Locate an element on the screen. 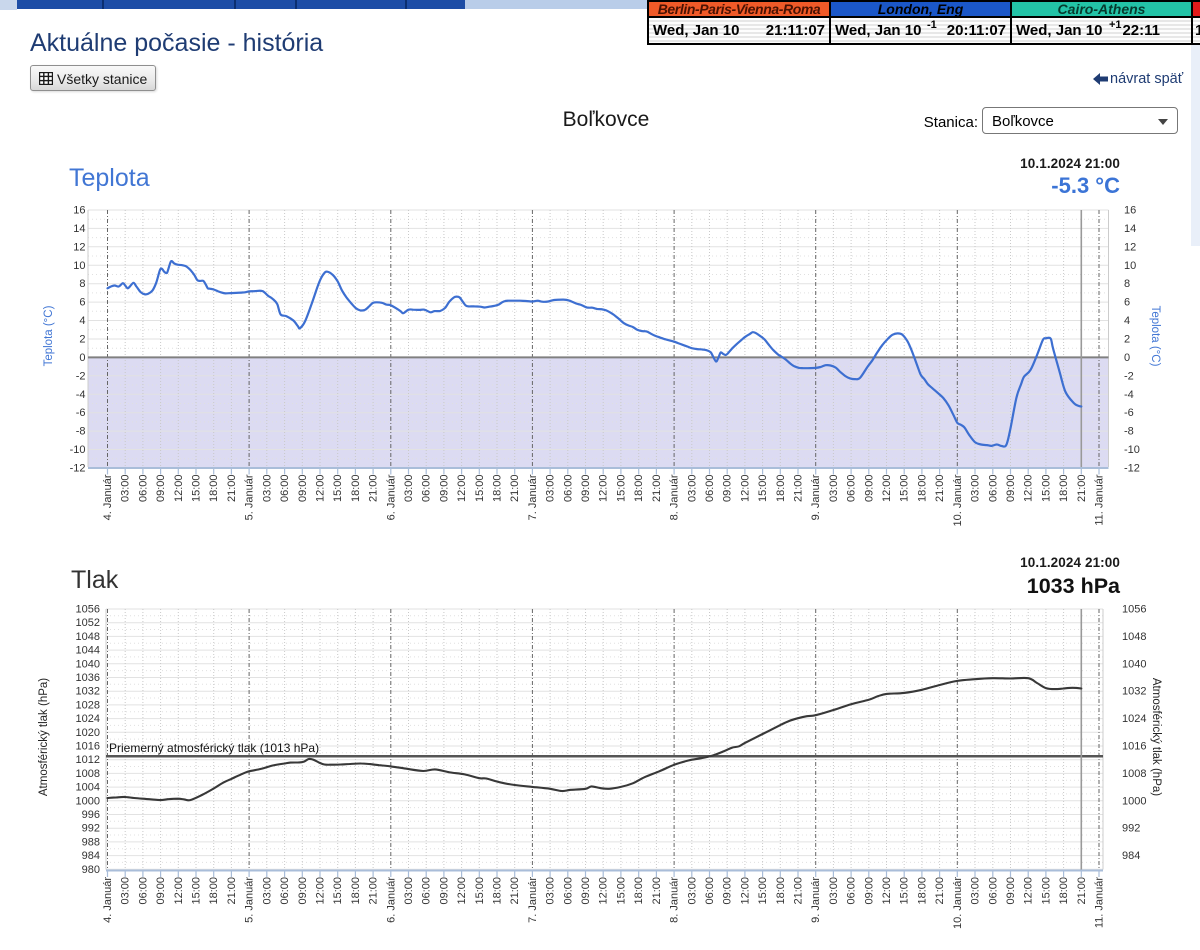 The image size is (1200, 950). svg-text: 1028 is located at coordinates (88, 705).